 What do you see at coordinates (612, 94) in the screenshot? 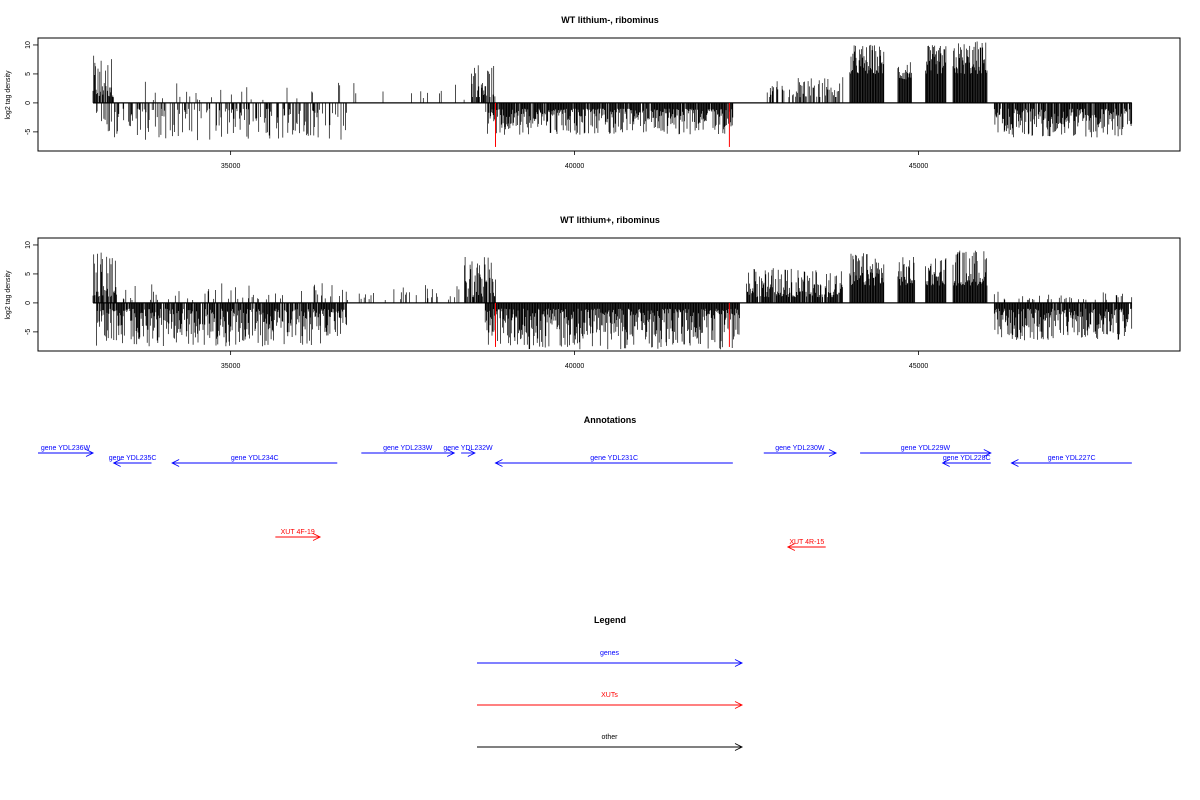
I see `panel1-bars` at bounding box center [612, 94].